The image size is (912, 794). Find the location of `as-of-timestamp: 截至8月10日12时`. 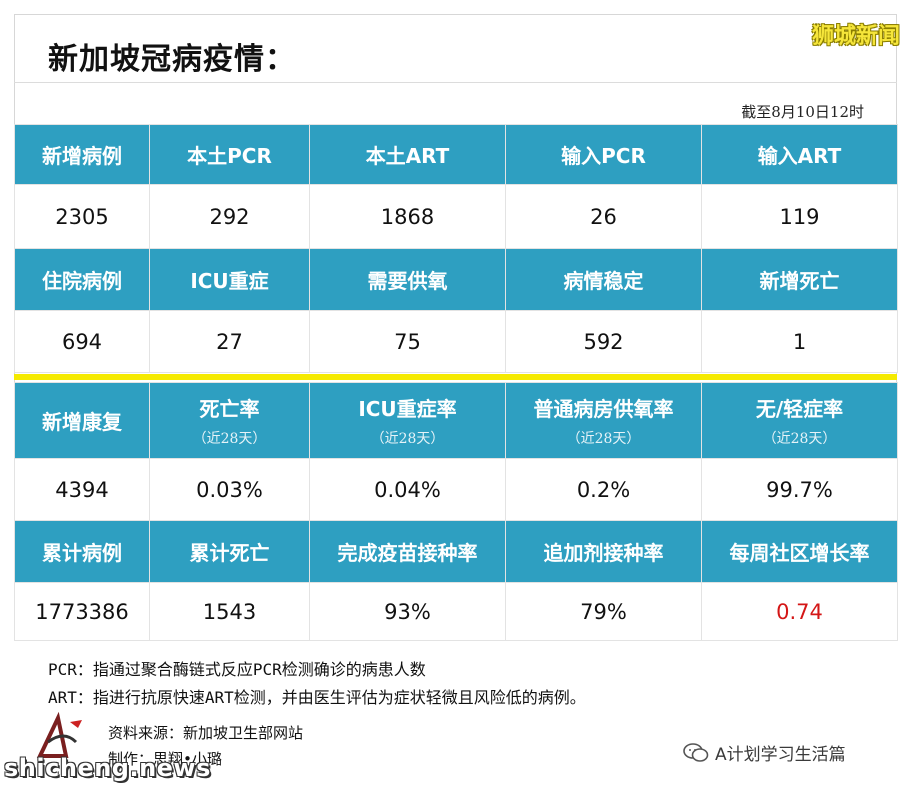

as-of-timestamp: 截至8月10日12时 is located at coordinates (802, 112).